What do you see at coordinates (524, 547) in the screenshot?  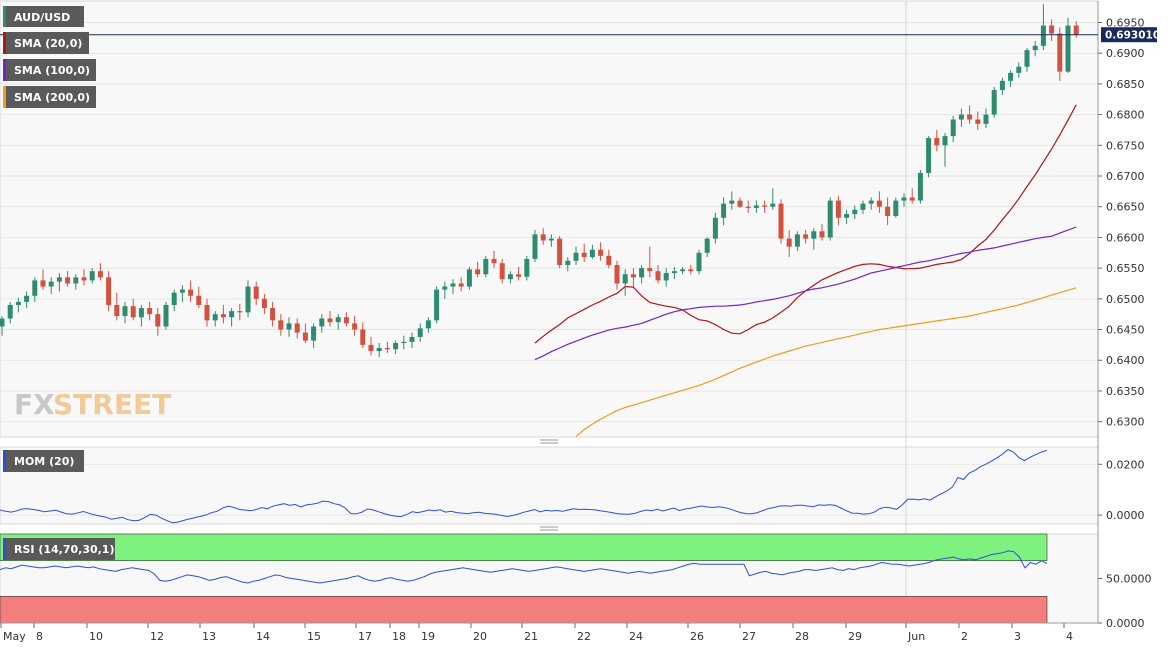 I see `rsi-overbought-band` at bounding box center [524, 547].